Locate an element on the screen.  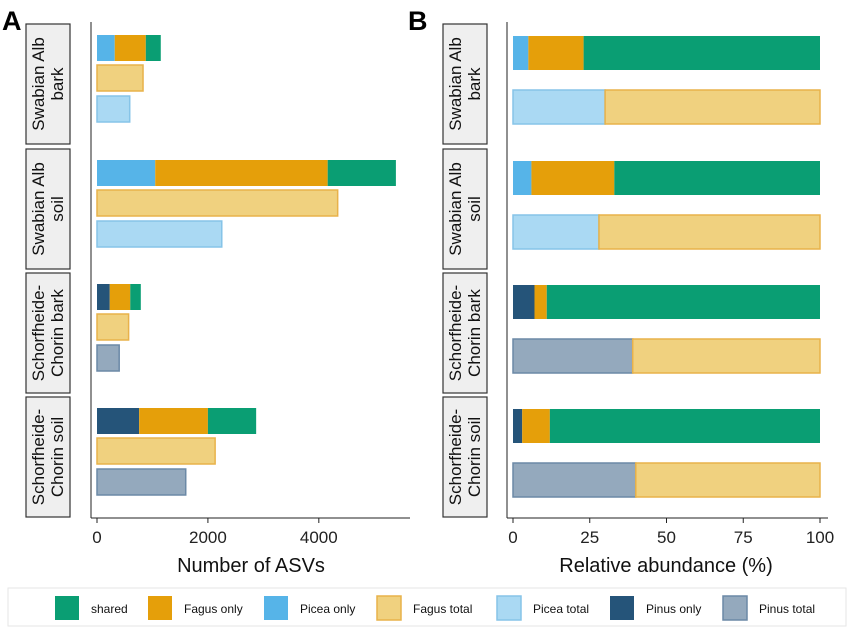
legend-swatch-pinus-only is located at coordinates (622, 608).